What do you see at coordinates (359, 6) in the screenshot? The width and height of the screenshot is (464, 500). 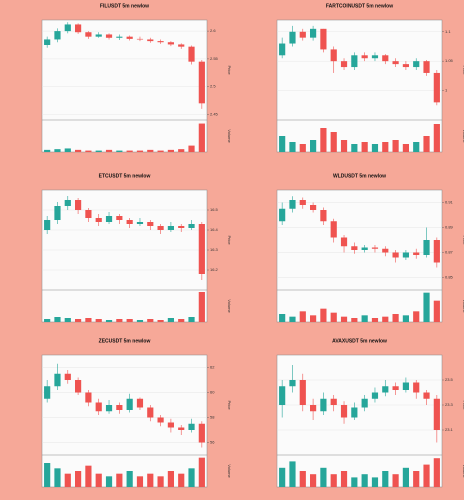 I see `chart-title: FARTCOINUSDT 5m newlow` at bounding box center [359, 6].